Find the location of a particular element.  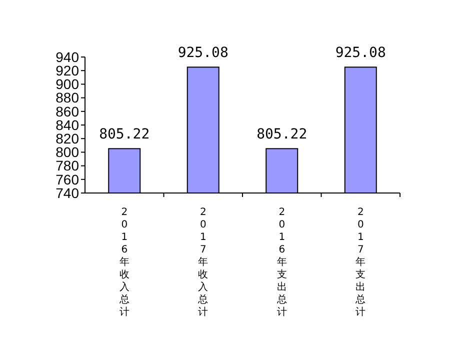

y-tick-label: 880 is located at coordinates (68, 98).